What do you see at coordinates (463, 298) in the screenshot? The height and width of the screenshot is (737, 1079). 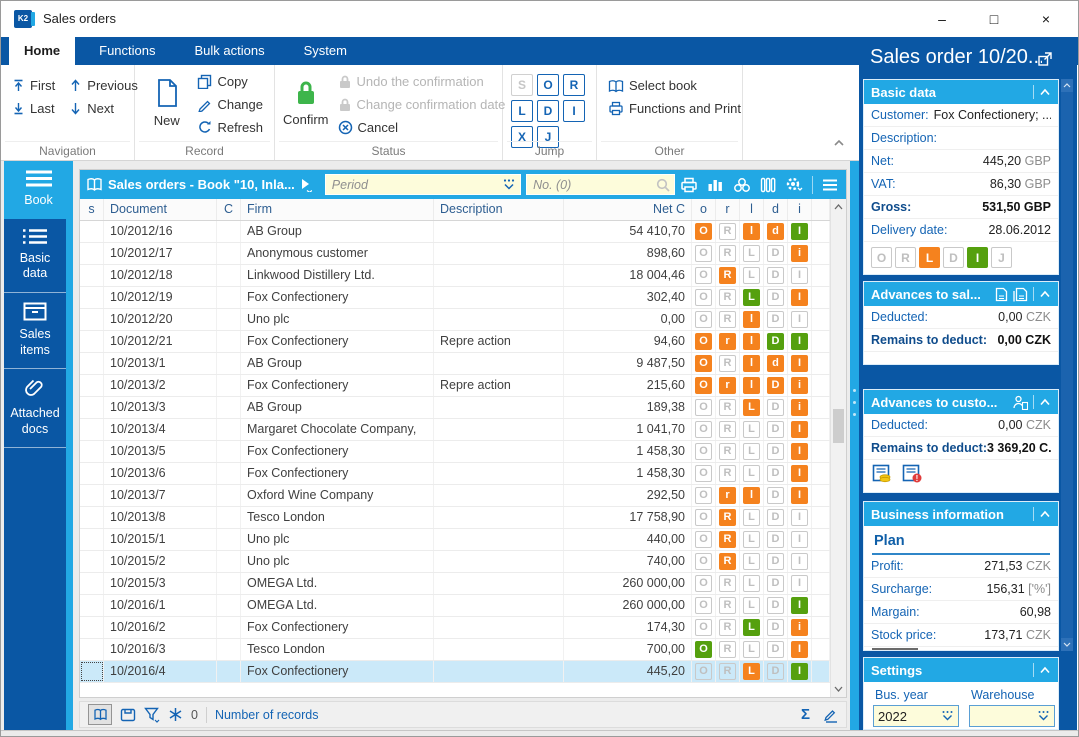 I see `table-row: 10/2012/19 Fox Confectionery 302,40 O R L D I` at bounding box center [463, 298].